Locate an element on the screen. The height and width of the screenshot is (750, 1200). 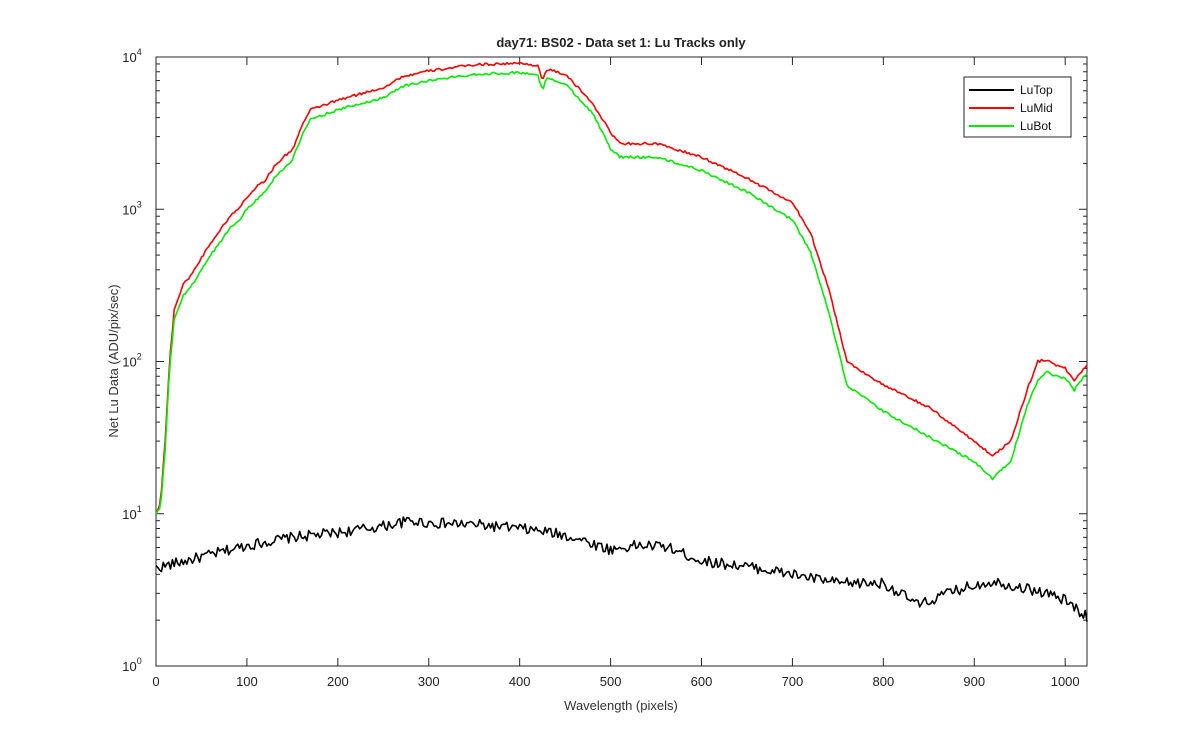
x-tick-label: 800 is located at coordinates (883, 681).